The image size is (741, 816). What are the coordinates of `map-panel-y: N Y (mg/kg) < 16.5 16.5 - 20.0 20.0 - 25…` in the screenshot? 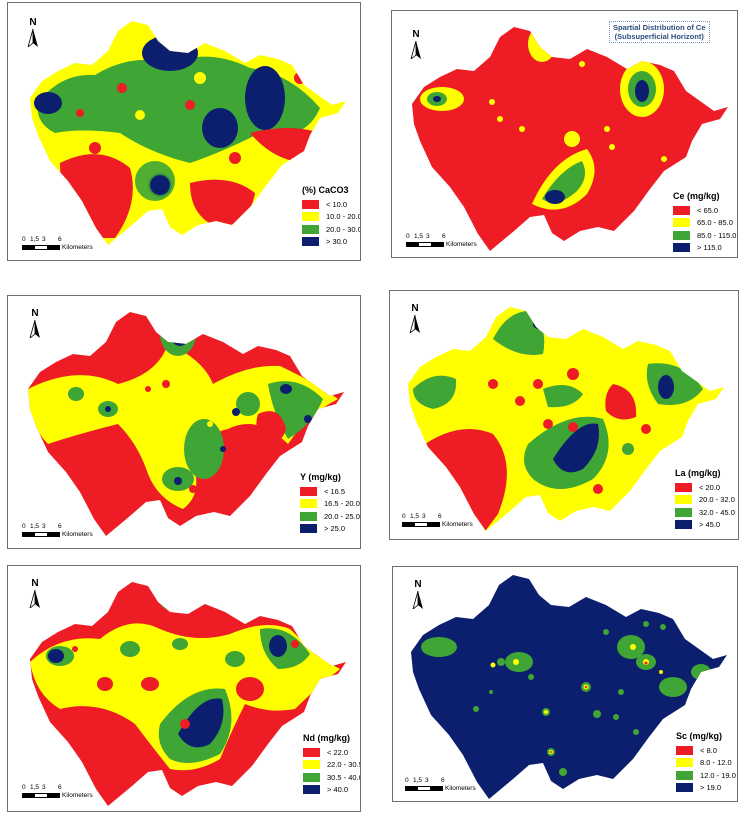 It's located at (184, 422).